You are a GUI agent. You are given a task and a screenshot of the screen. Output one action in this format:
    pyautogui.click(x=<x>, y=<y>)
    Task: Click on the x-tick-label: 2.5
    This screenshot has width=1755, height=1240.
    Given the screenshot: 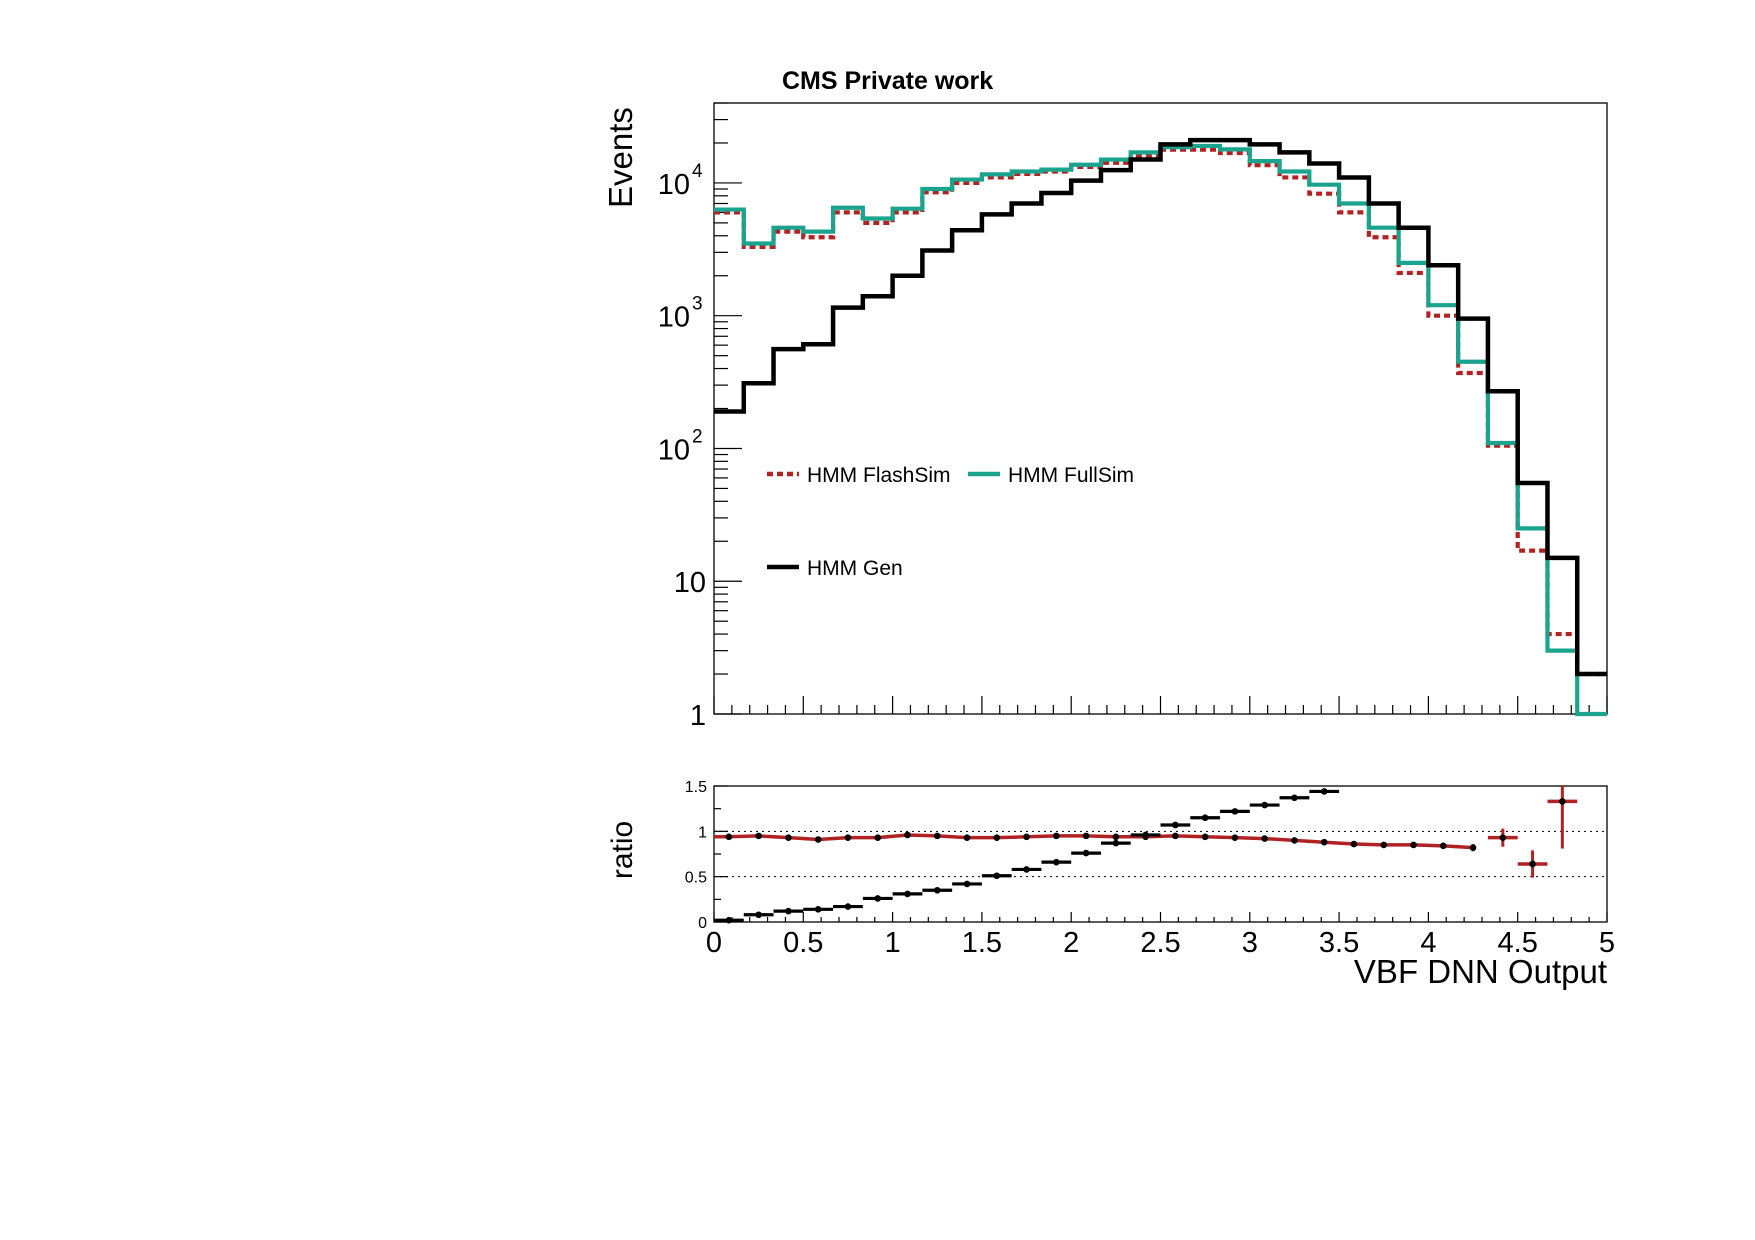 What is the action you would take?
    pyautogui.click(x=1160, y=943)
    